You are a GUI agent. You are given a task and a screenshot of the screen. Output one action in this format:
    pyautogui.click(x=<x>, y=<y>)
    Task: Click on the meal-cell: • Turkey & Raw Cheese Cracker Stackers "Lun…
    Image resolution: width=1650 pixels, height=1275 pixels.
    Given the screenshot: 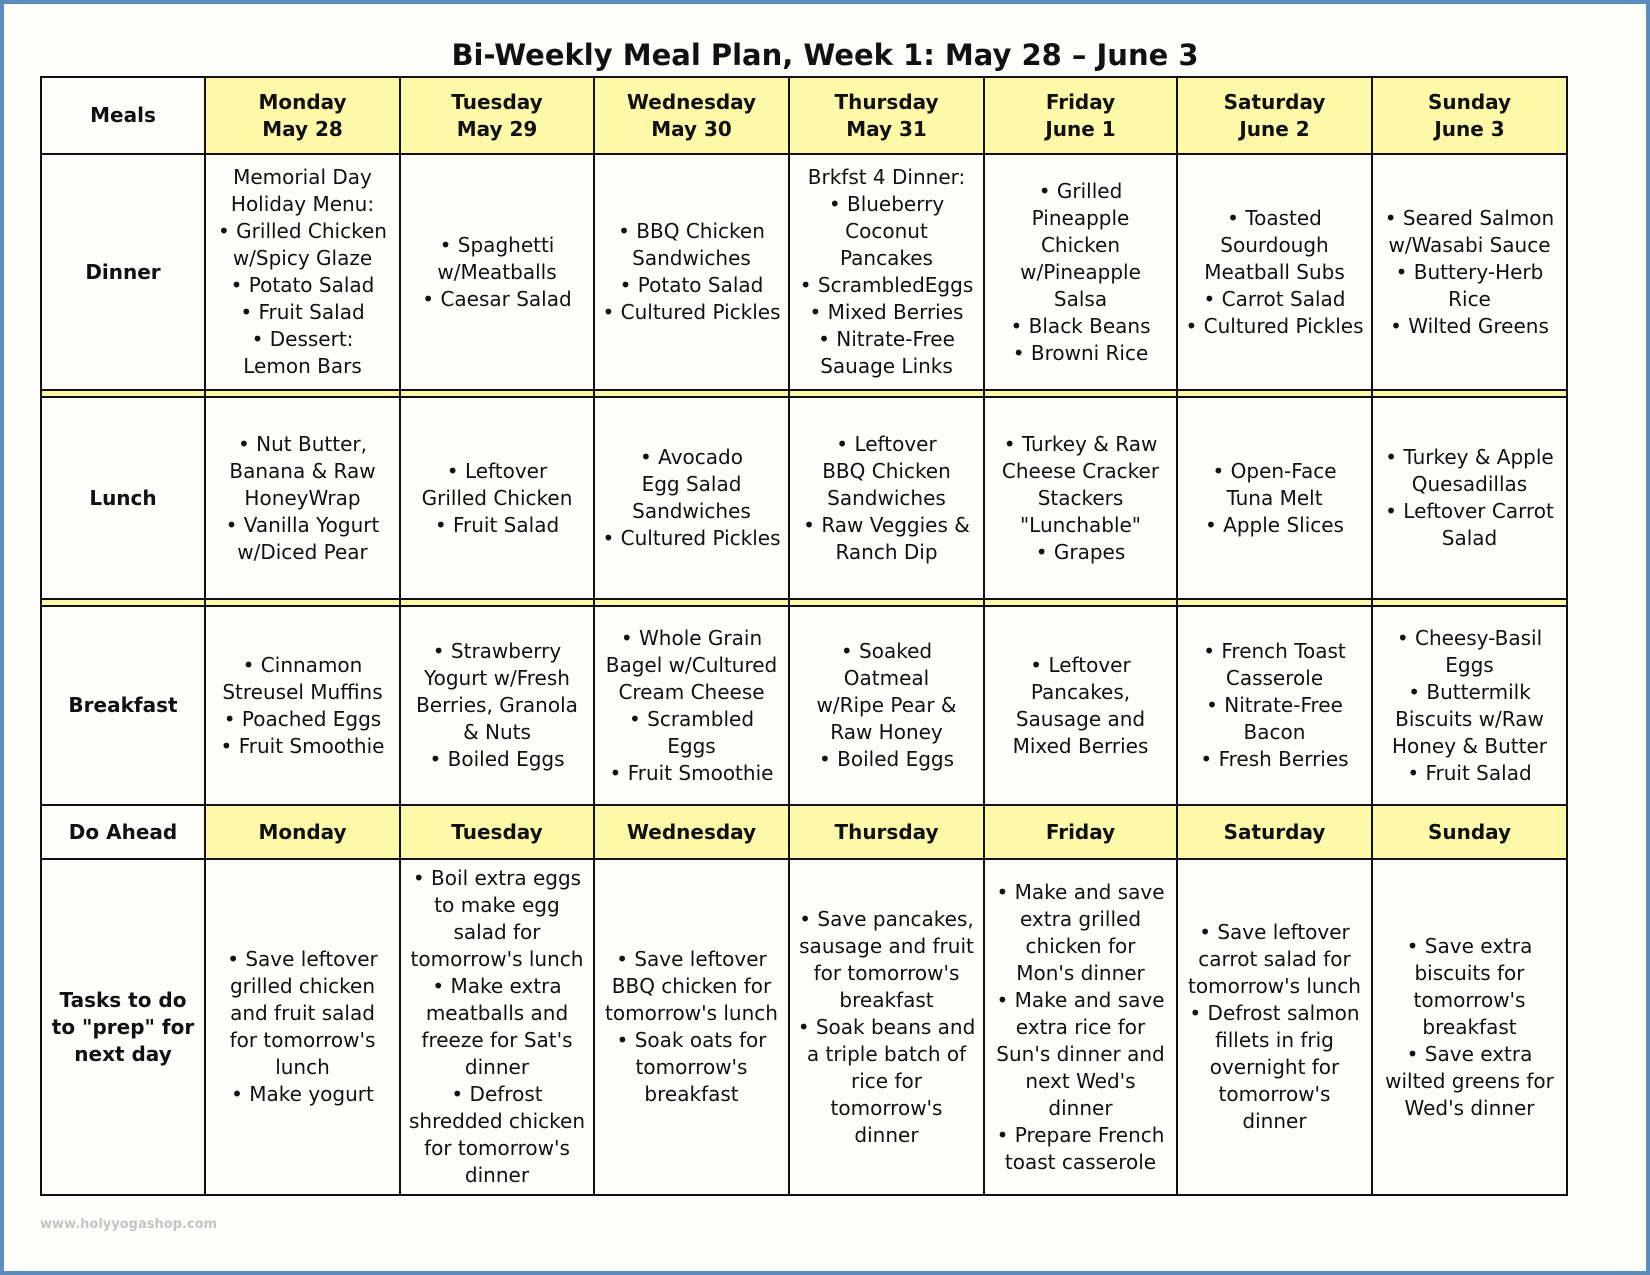 What is the action you would take?
    pyautogui.click(x=1080, y=498)
    